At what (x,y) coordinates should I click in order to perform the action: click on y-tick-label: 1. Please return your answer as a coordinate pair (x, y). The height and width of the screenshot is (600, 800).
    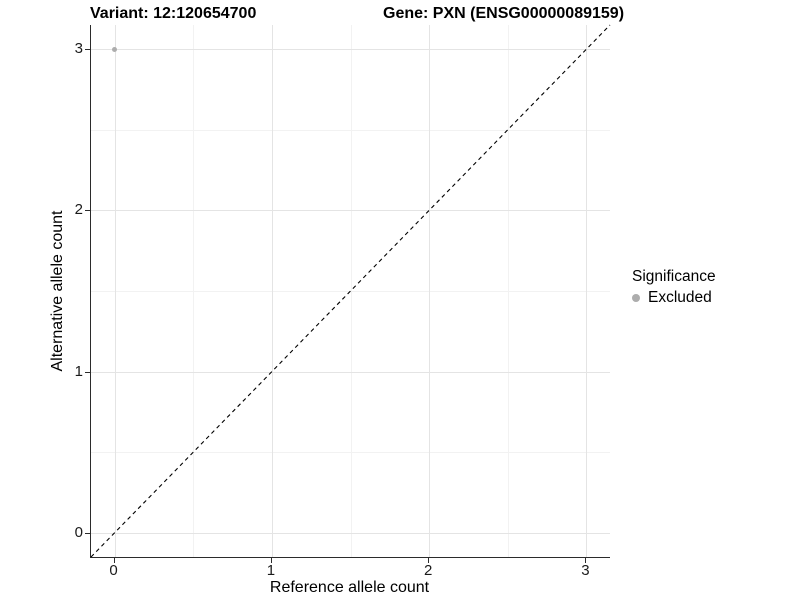
    Looking at the image, I should click on (78, 371).